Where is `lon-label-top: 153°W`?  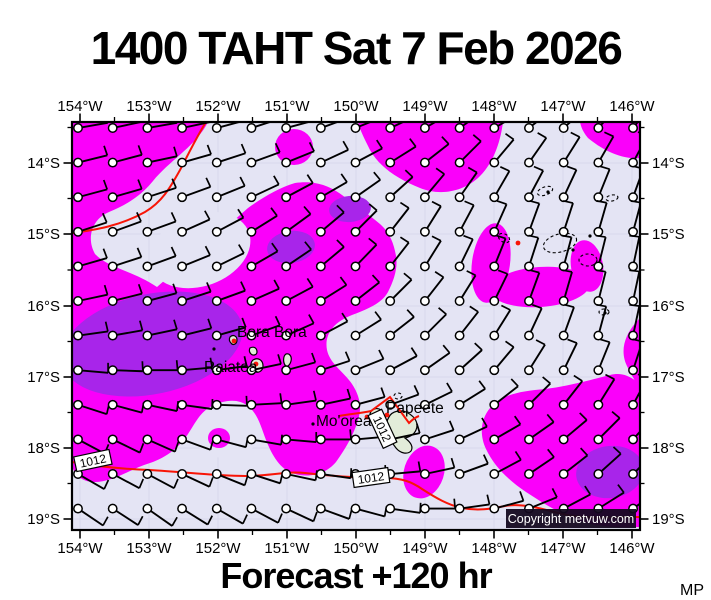
lon-label-top: 153°W is located at coordinates (149, 106).